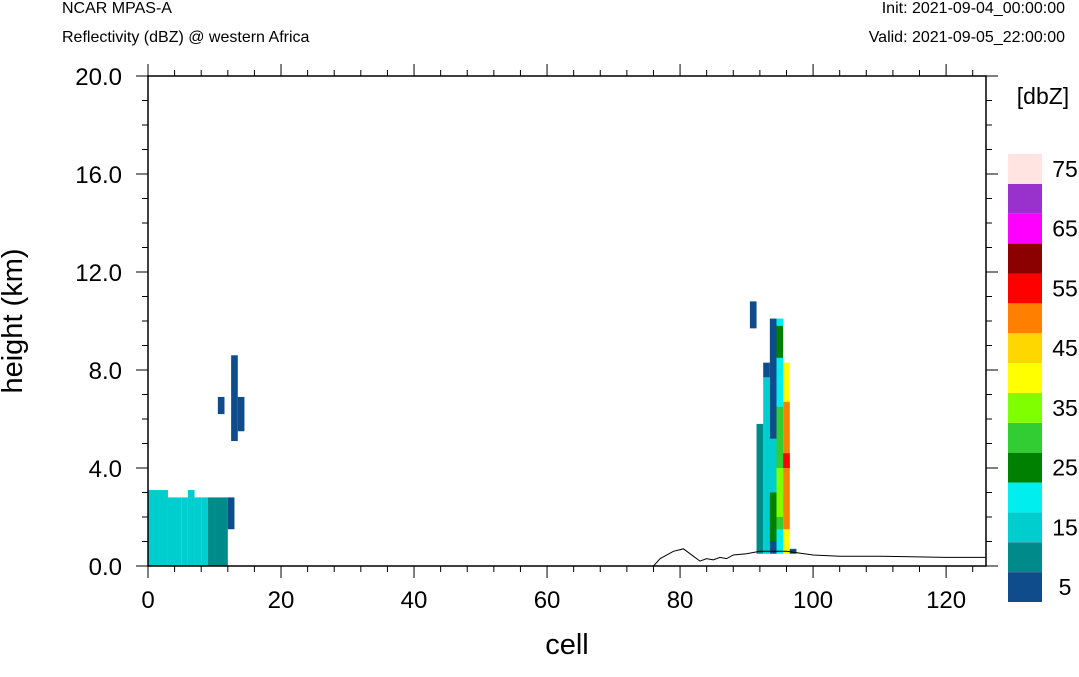 The image size is (1079, 677). What do you see at coordinates (813, 600) in the screenshot?
I see `x-tick-label: 100` at bounding box center [813, 600].